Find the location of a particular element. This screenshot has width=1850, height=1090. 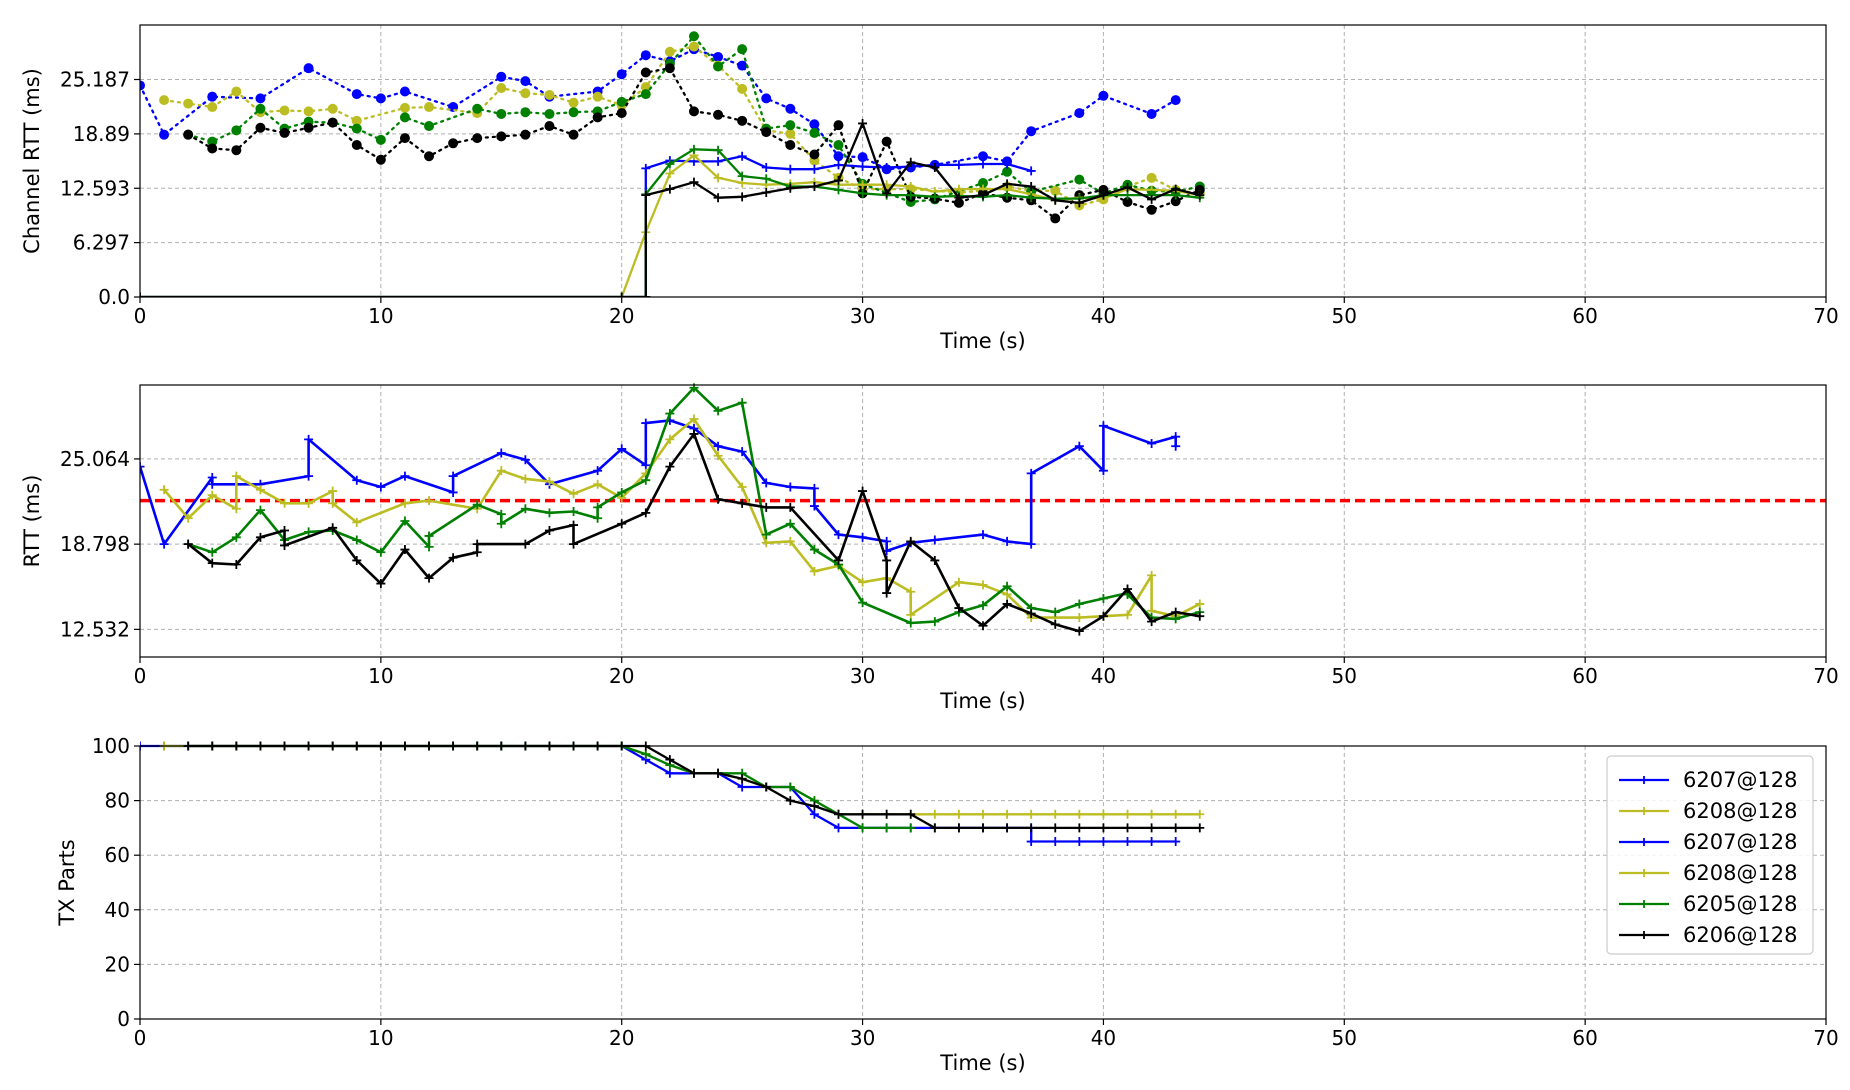

y-axis-label: TX Parts is located at coordinates (67, 882).